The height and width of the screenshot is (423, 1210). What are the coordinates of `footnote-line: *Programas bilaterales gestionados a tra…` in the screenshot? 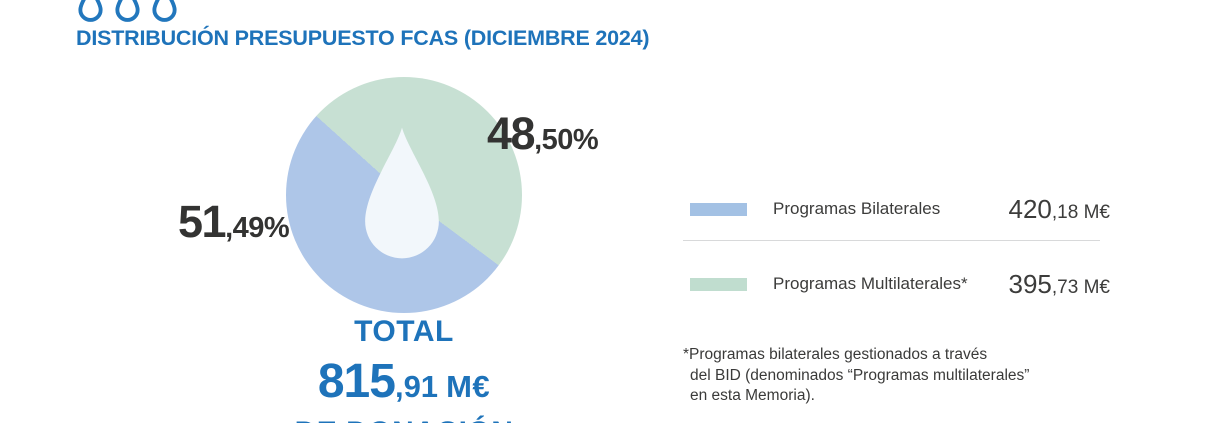 It's located at (835, 354).